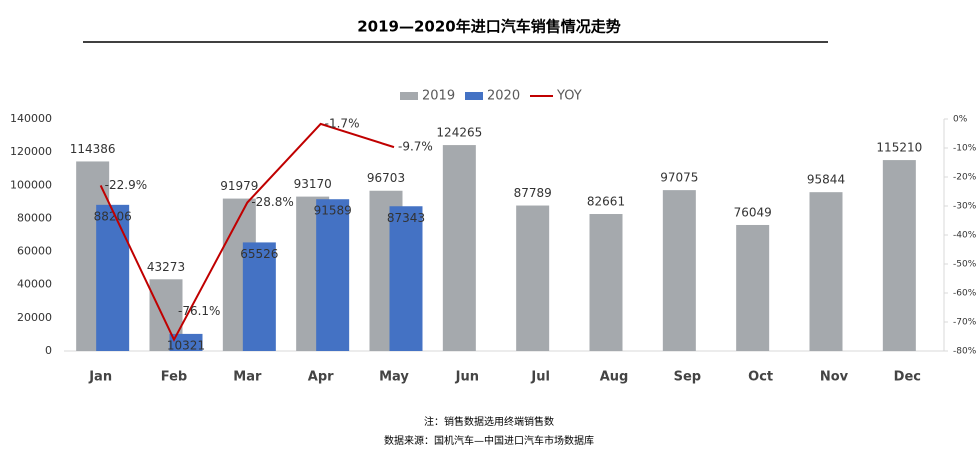  What do you see at coordinates (34, 251) in the screenshot?
I see `y-tick-label: 60000` at bounding box center [34, 251].